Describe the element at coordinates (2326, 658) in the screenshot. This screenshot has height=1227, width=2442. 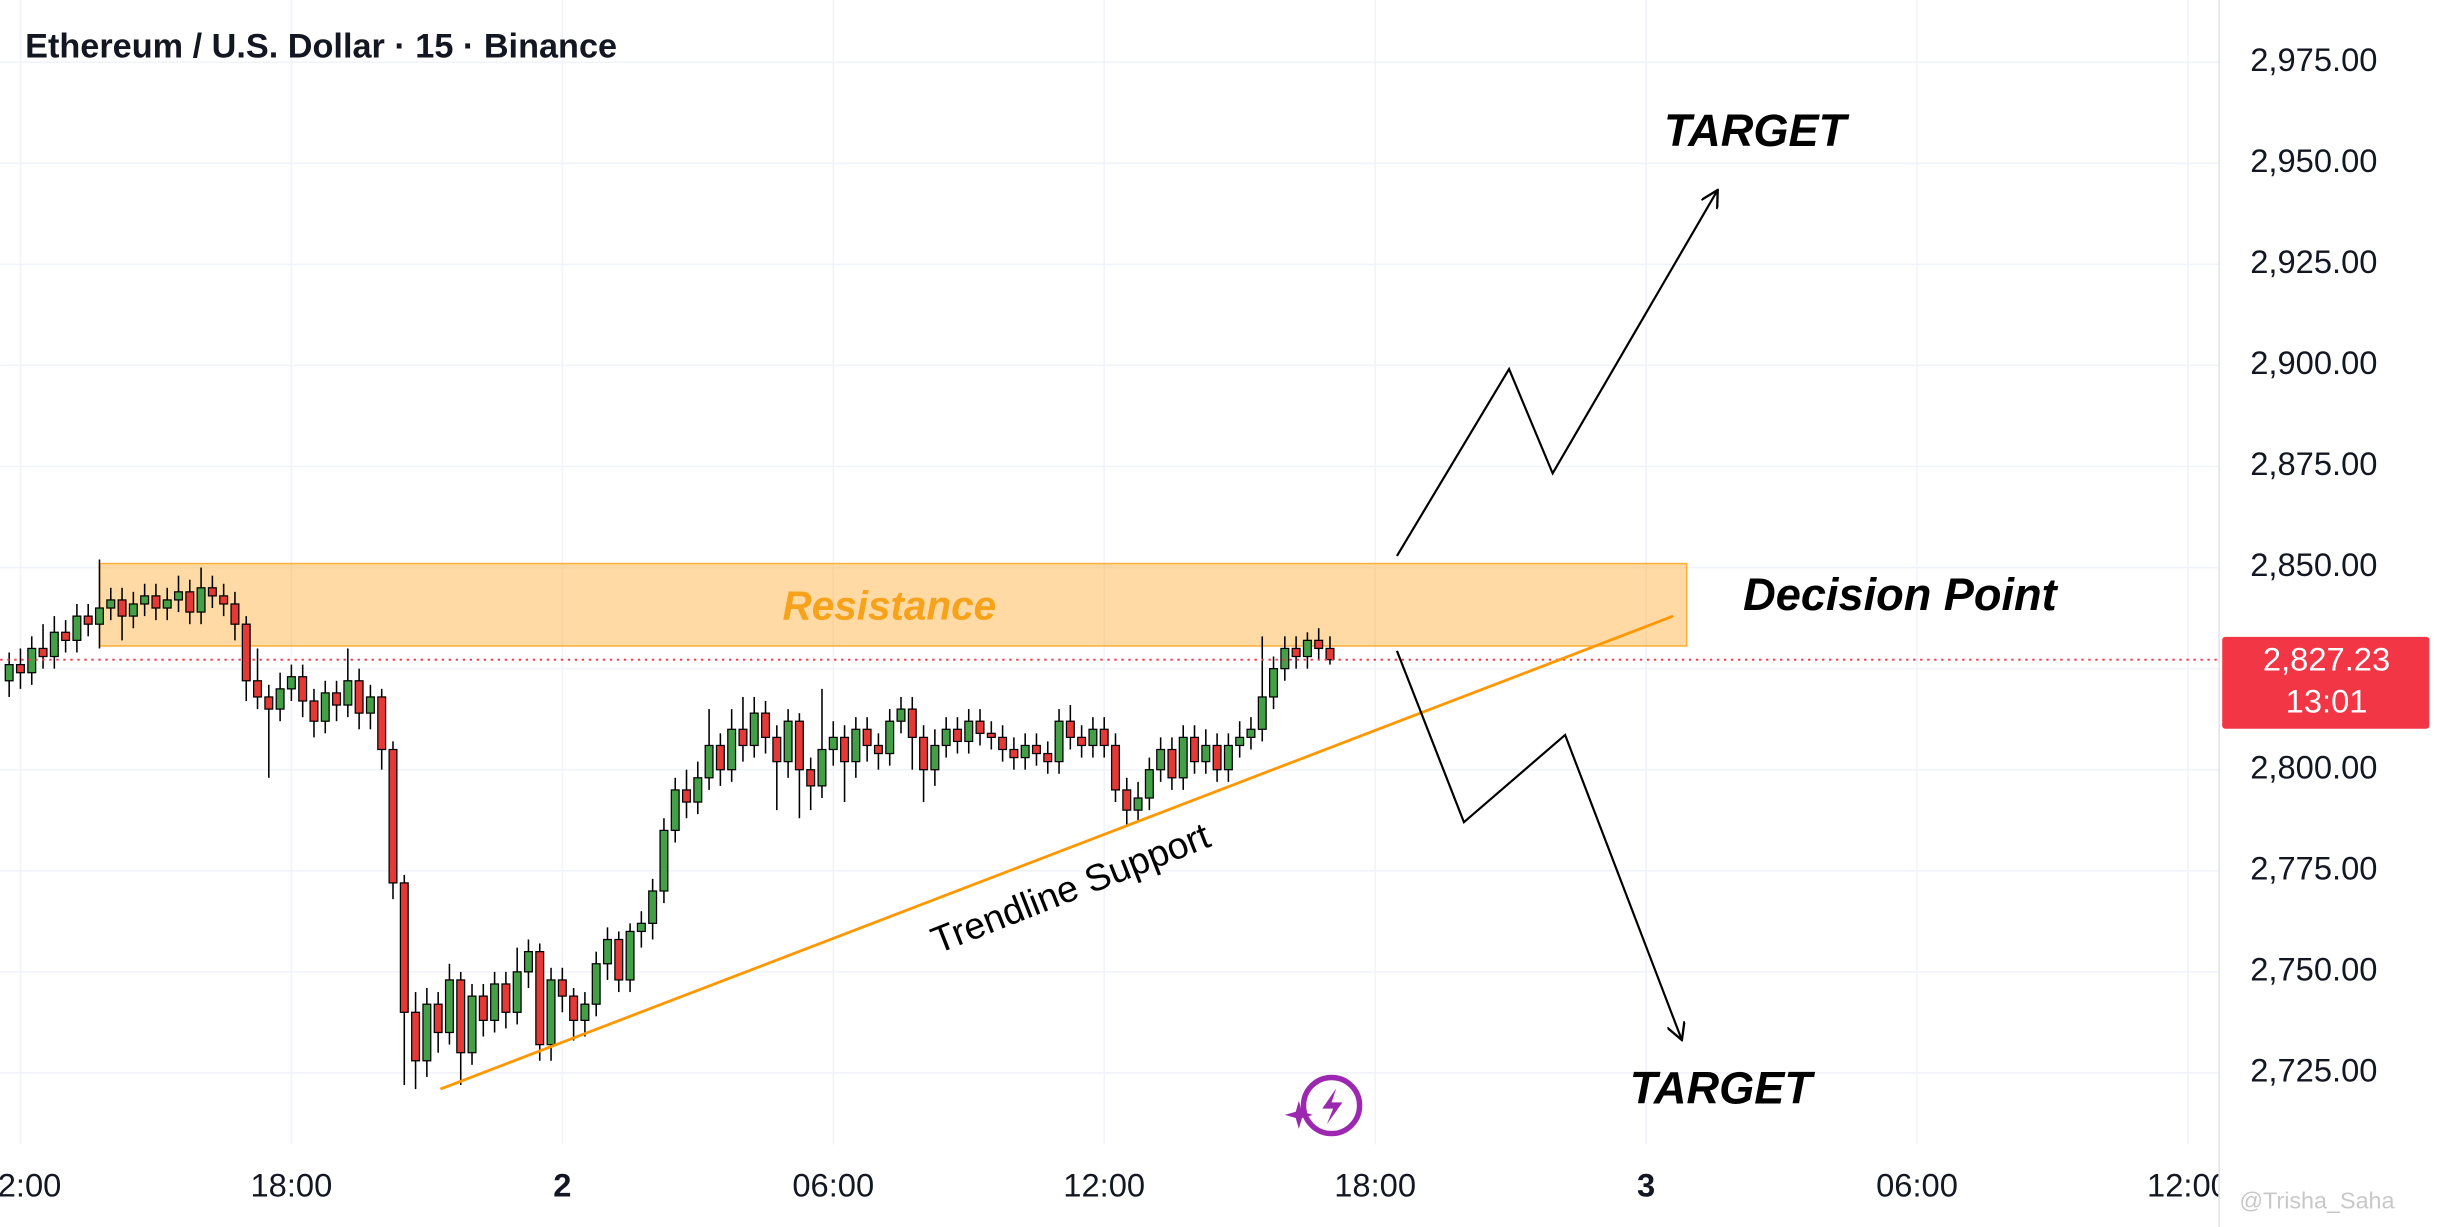
I see `last-price-label: 2,827.23` at that location.